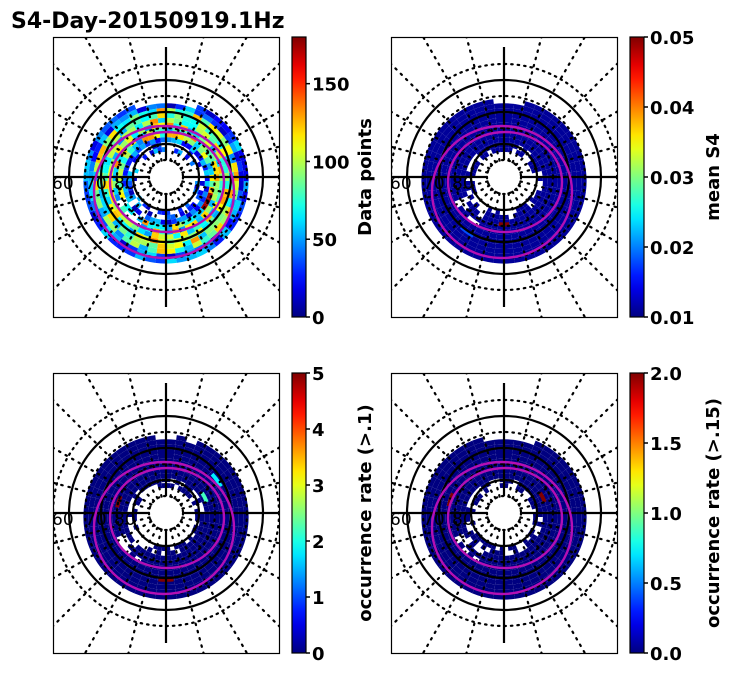 This screenshot has height=674, width=731. What do you see at coordinates (96, 520) in the screenshot?
I see `latitude-label: 70` at bounding box center [96, 520].